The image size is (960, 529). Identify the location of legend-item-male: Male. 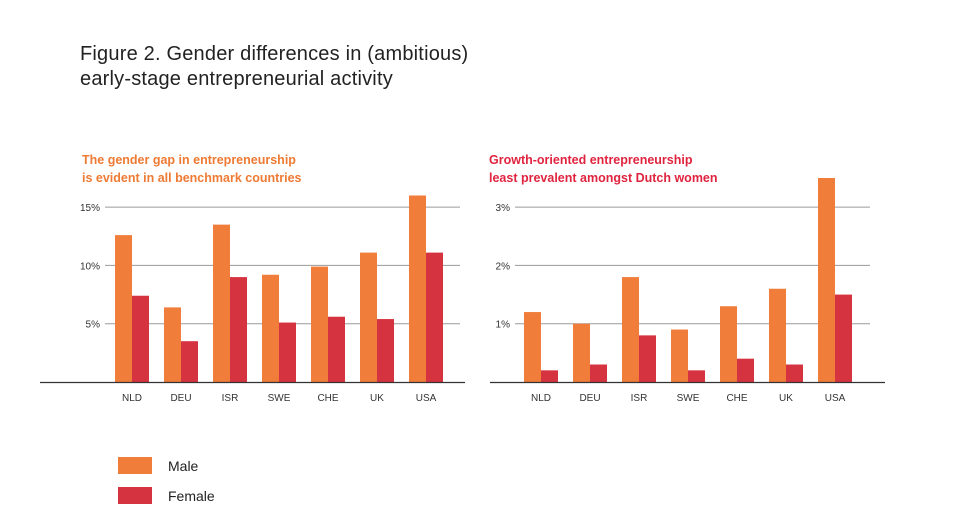
(166, 465).